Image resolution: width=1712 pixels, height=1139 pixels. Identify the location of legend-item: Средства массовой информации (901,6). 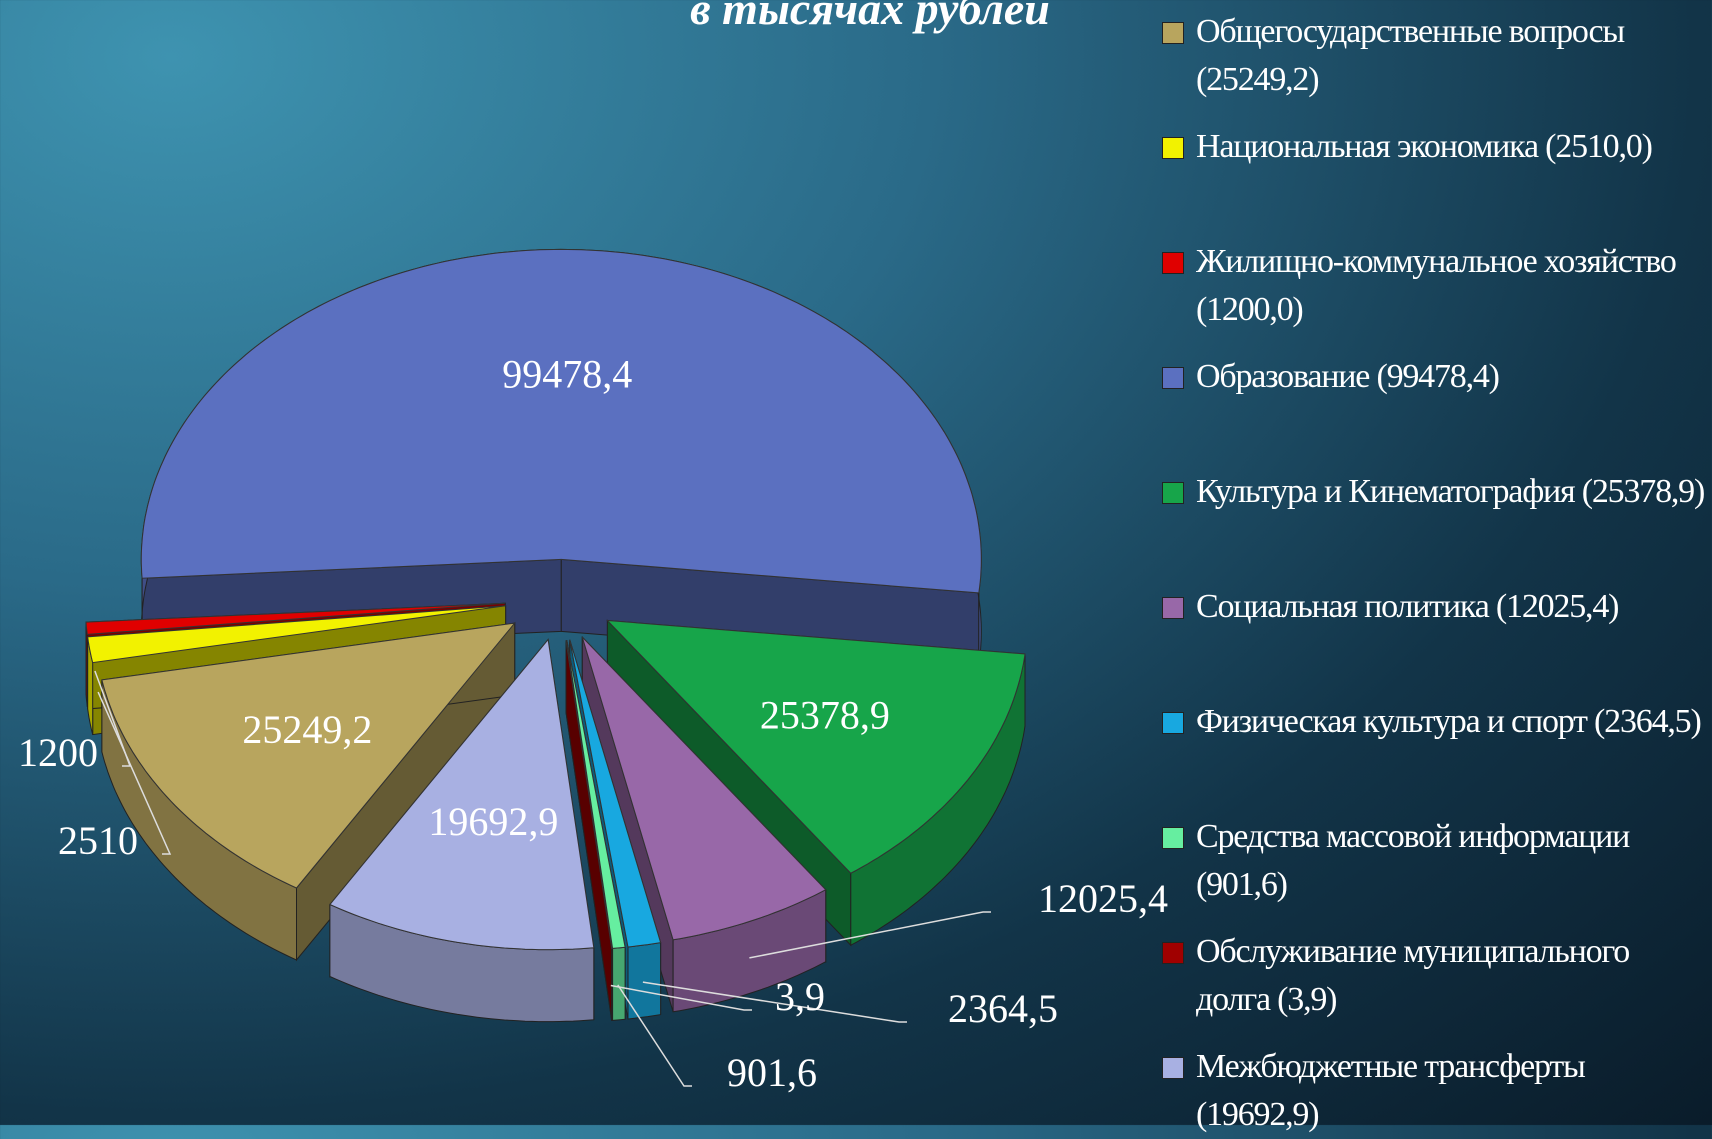
(1432, 861).